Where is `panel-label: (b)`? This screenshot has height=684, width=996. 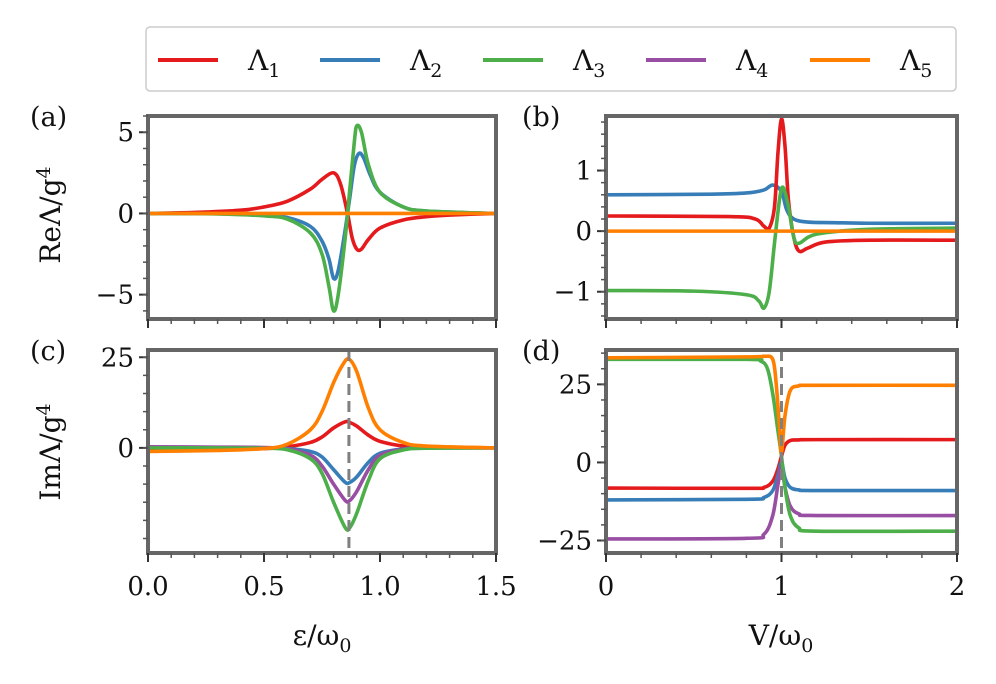 panel-label: (b) is located at coordinates (541, 117).